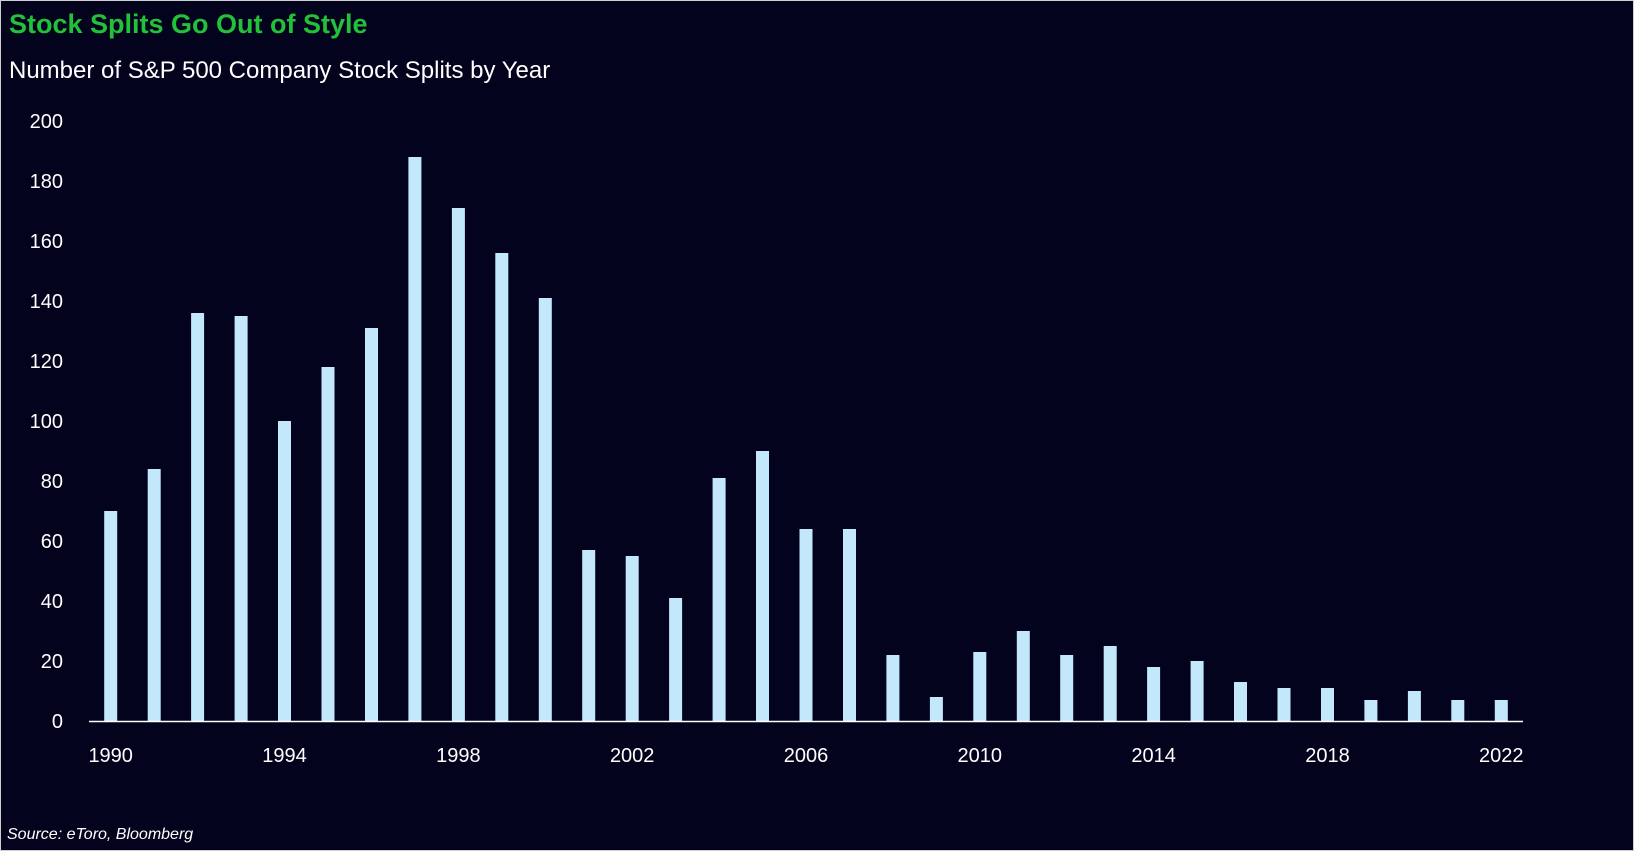 This screenshot has height=851, width=1634. Describe the element at coordinates (52, 662) in the screenshot. I see `y-tick-label: 20` at that location.